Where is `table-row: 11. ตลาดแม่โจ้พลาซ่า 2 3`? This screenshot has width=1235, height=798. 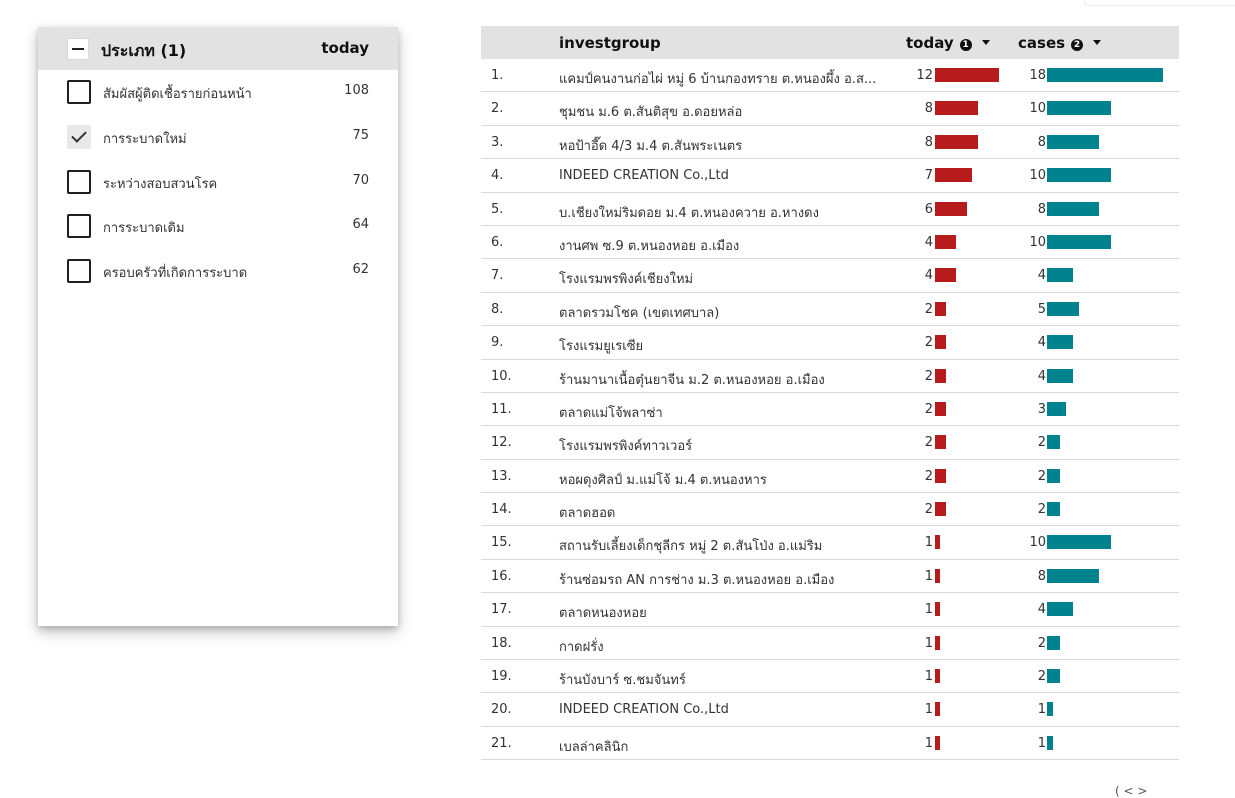
table-row: 11. ตลาดแม่โจ้พลาซ่า 2 3 is located at coordinates (830, 410).